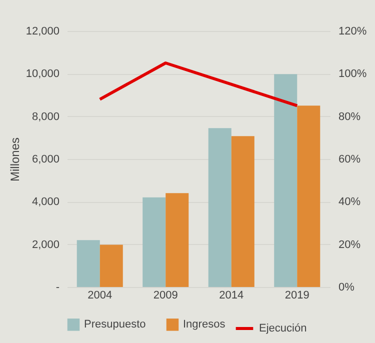  Describe the element at coordinates (46, 116) in the screenshot. I see `y-tick-label: 8,000` at that location.